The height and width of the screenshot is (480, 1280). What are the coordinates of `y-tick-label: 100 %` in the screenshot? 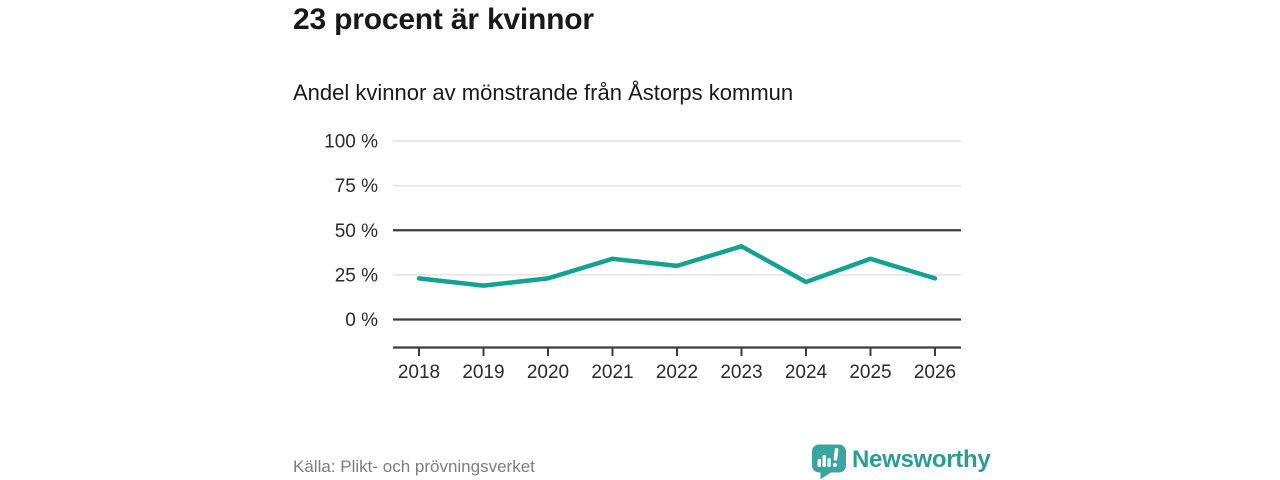 It's located at (351, 142).